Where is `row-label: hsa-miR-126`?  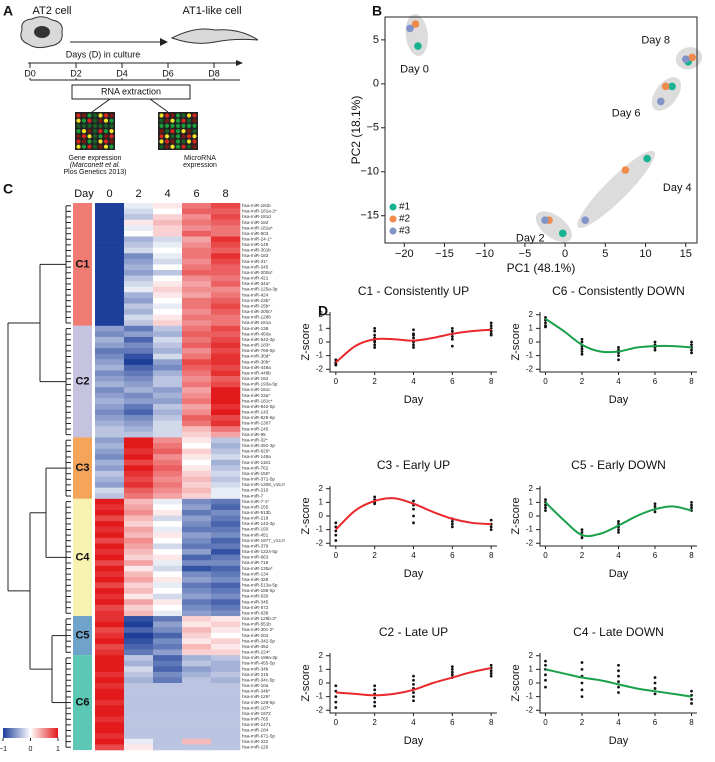
row-label: hsa-miR-126 is located at coordinates (255, 746).